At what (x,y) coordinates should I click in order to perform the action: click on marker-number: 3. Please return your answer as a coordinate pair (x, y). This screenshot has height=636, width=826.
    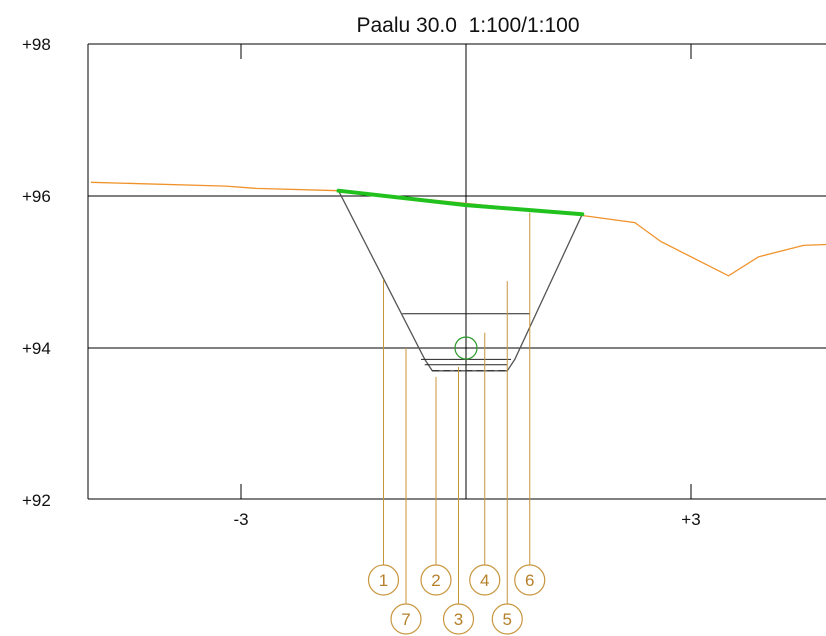
    Looking at the image, I should click on (458, 619).